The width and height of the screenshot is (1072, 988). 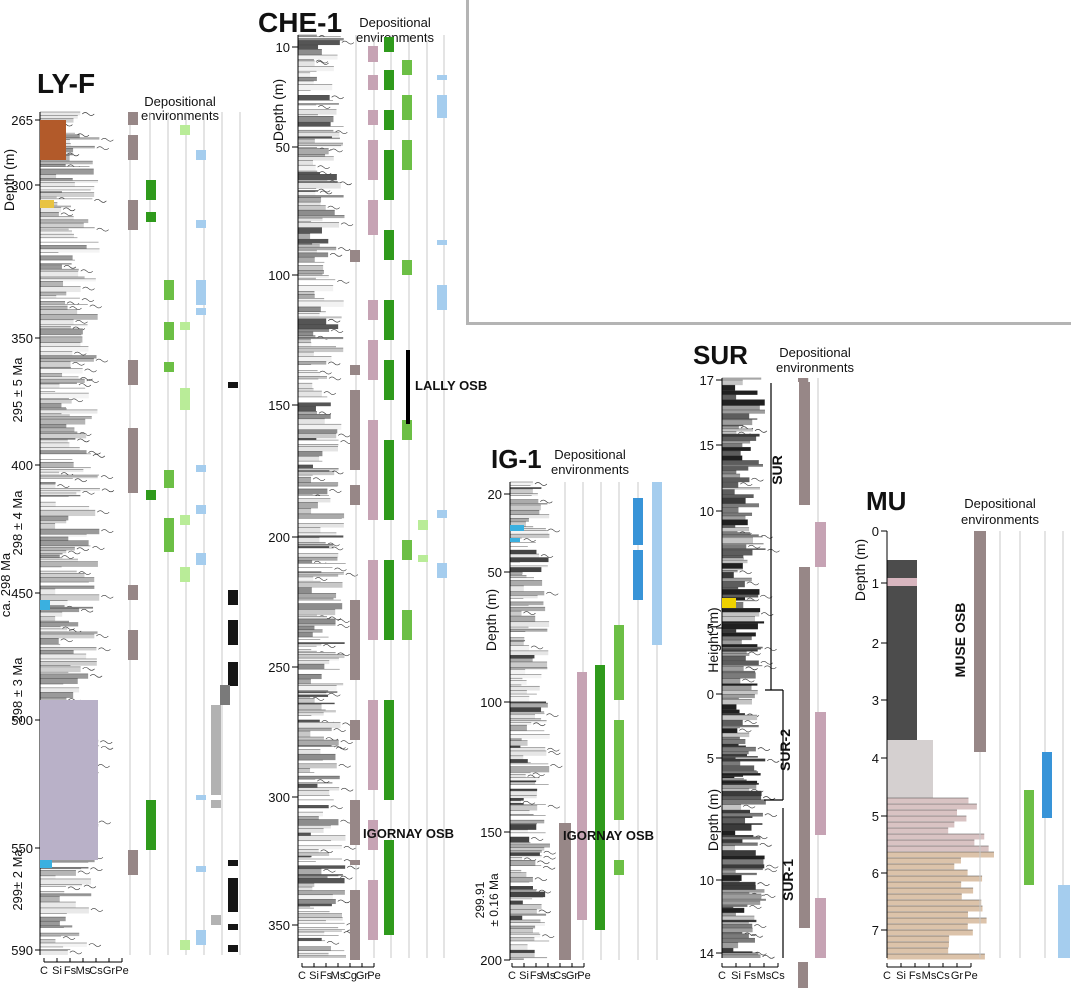 What do you see at coordinates (17, 390) in the screenshot?
I see `lyf-age-label: 295 ± 5 Ma` at bounding box center [17, 390].